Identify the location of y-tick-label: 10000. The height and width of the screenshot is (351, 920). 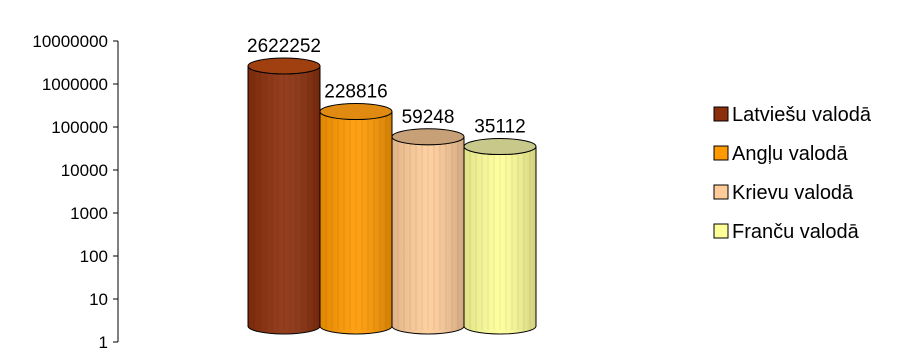
(84, 170).